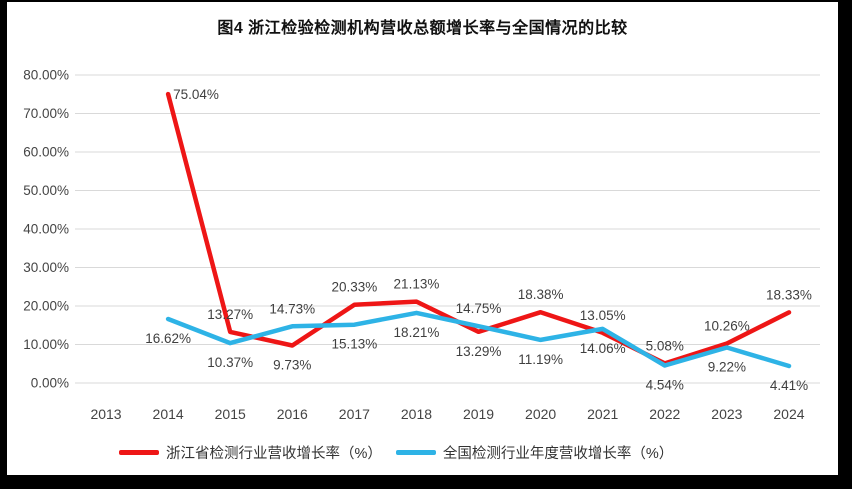 The width and height of the screenshot is (852, 489). Describe the element at coordinates (415, 452) in the screenshot. I see `legend-line-swatch-blue` at that location.